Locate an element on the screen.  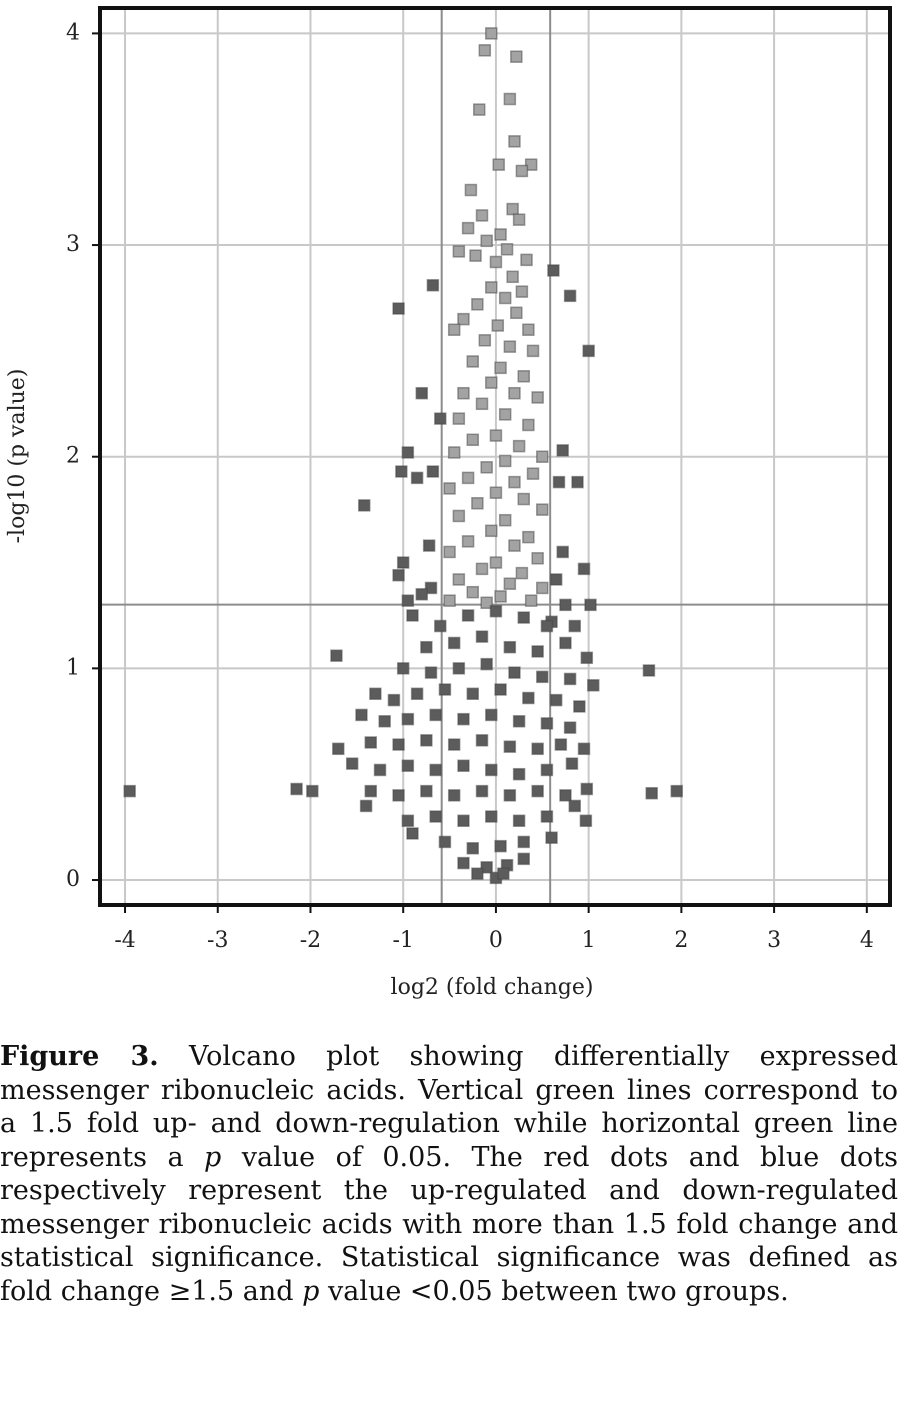
caption-italic: p is located at coordinates (311, 1291).